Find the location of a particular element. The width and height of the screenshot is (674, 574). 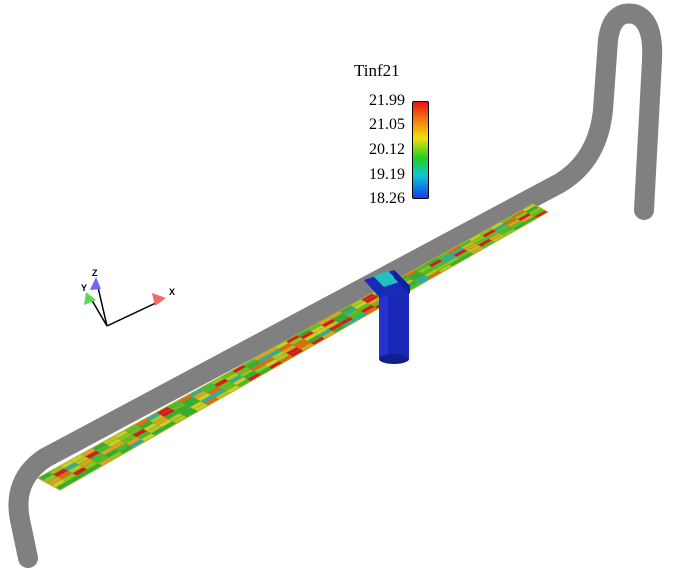

z-axis-label: Z is located at coordinates (95, 273).